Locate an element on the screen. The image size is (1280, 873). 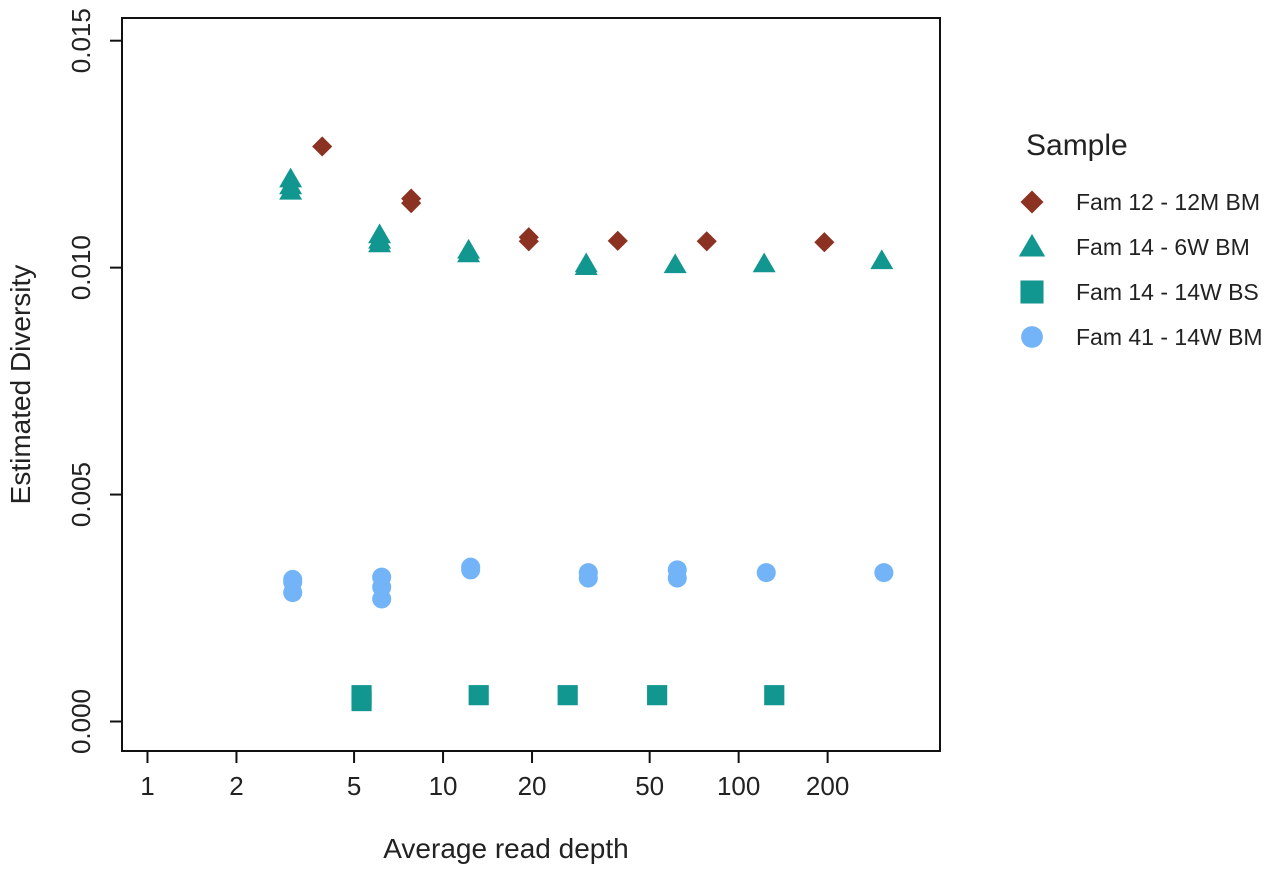
legend-label: Fam 41 - 14W BM is located at coordinates (1169, 337).